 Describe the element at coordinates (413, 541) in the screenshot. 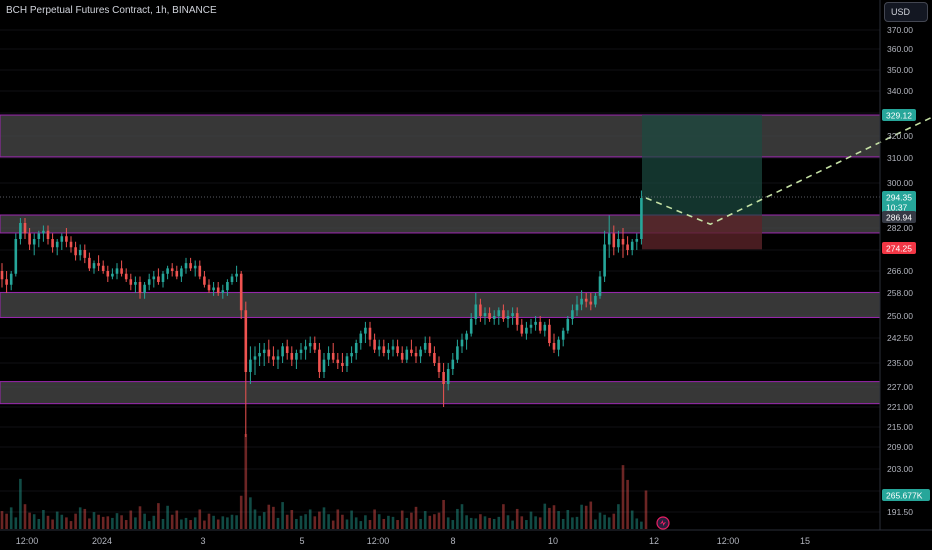

I see `time-axis: 12:00 2024 3 5 12:00 8 10 12 12:00 15` at that location.